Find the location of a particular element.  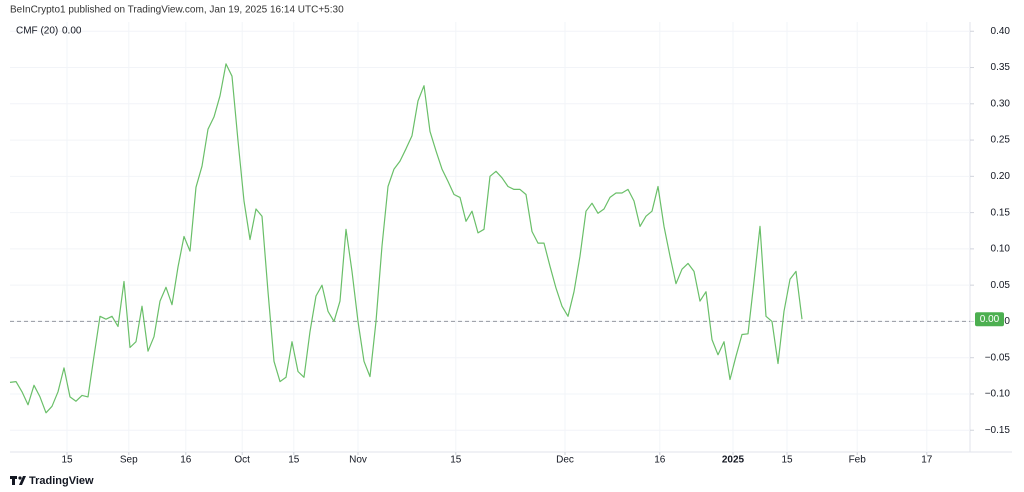

last-value-label: 0.00 is located at coordinates (990, 319).